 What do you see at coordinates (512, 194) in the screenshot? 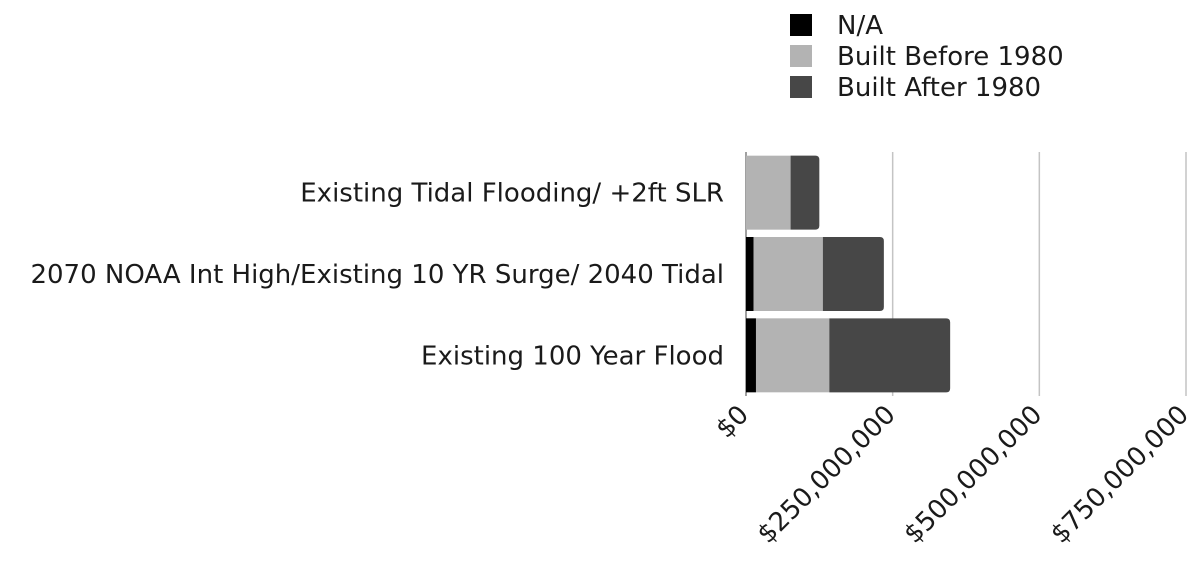
I see `category-label-0: Existing Tidal Flooding/ +2ft SLR` at bounding box center [512, 194].